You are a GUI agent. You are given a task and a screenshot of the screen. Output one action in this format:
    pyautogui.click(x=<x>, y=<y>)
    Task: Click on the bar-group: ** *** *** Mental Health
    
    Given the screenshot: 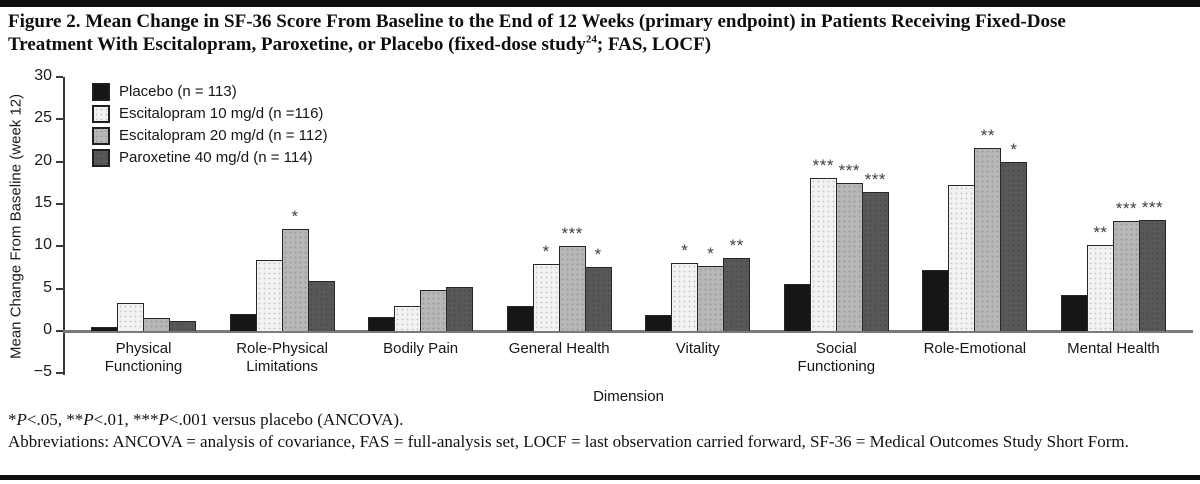 What is the action you would take?
    pyautogui.click(x=1113, y=277)
    